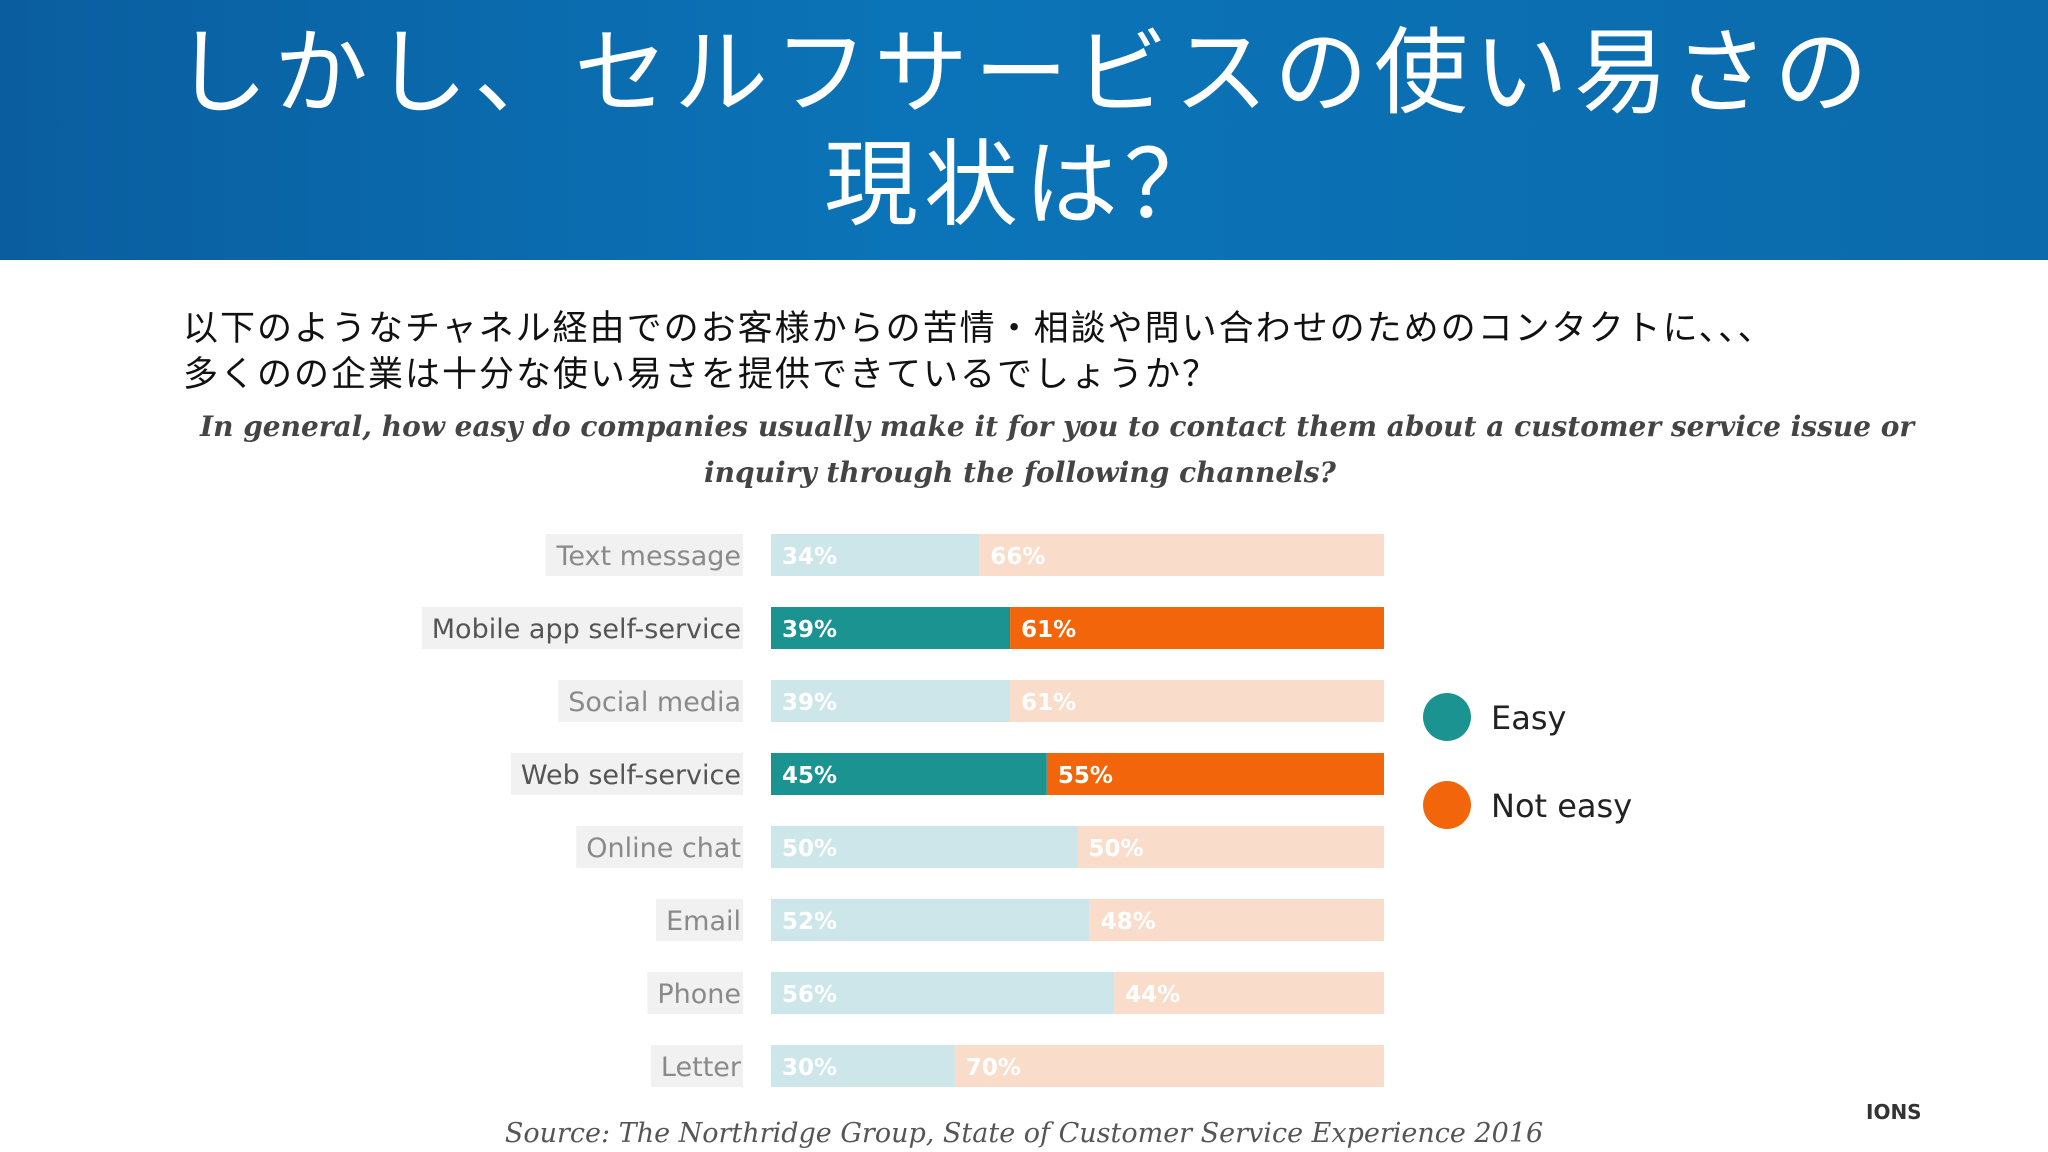  Describe the element at coordinates (631, 775) in the screenshot. I see `category-label: Web self-service` at that location.